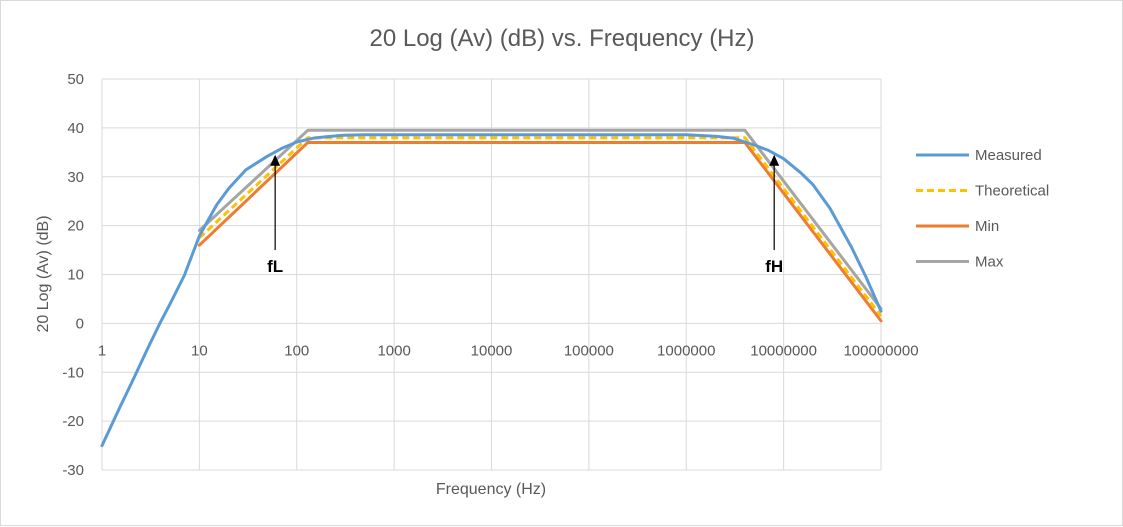  I want to click on x-tick-label: 1, so click(102, 350).